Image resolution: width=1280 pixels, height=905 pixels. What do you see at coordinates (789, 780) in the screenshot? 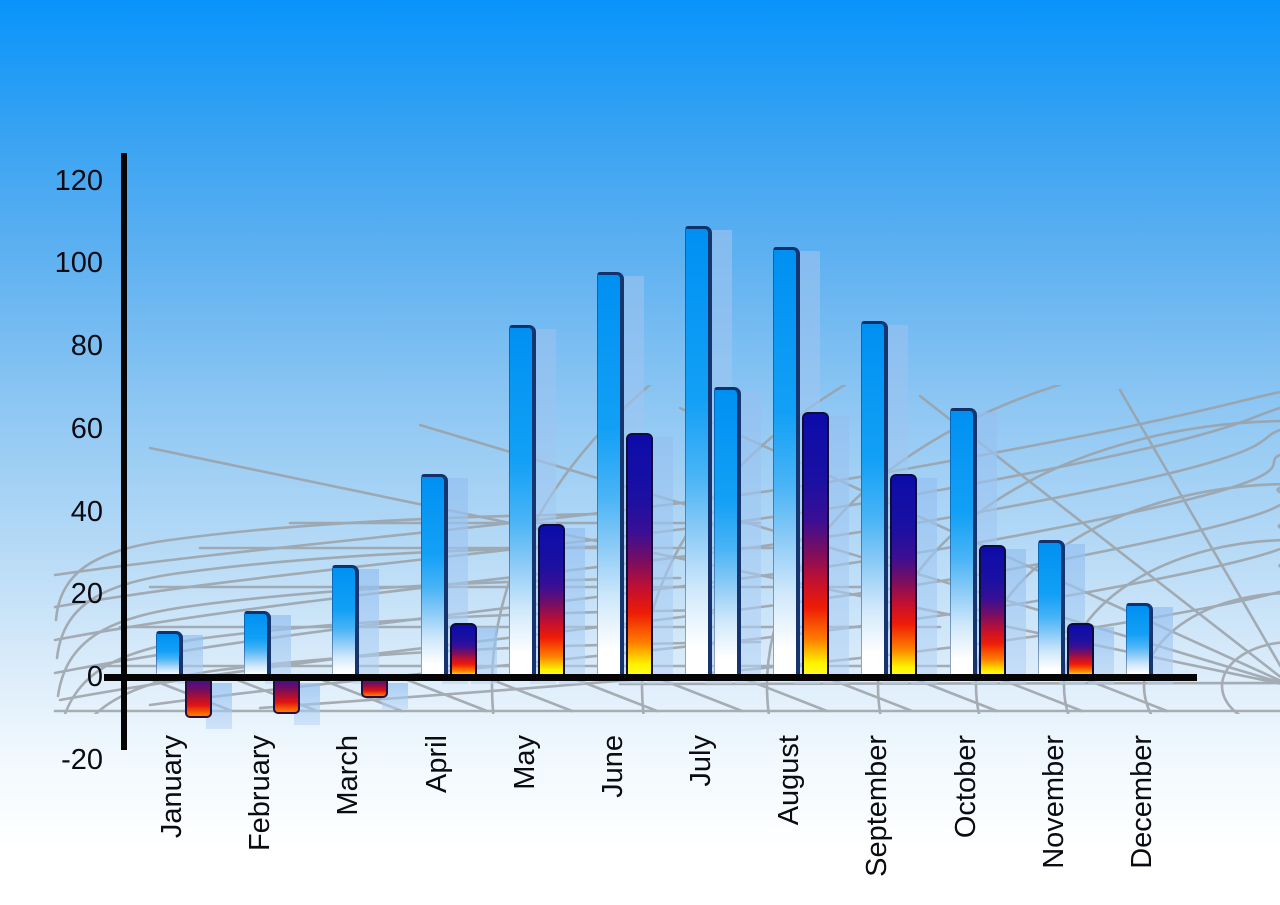
I see `x-month-label: August` at bounding box center [789, 780].